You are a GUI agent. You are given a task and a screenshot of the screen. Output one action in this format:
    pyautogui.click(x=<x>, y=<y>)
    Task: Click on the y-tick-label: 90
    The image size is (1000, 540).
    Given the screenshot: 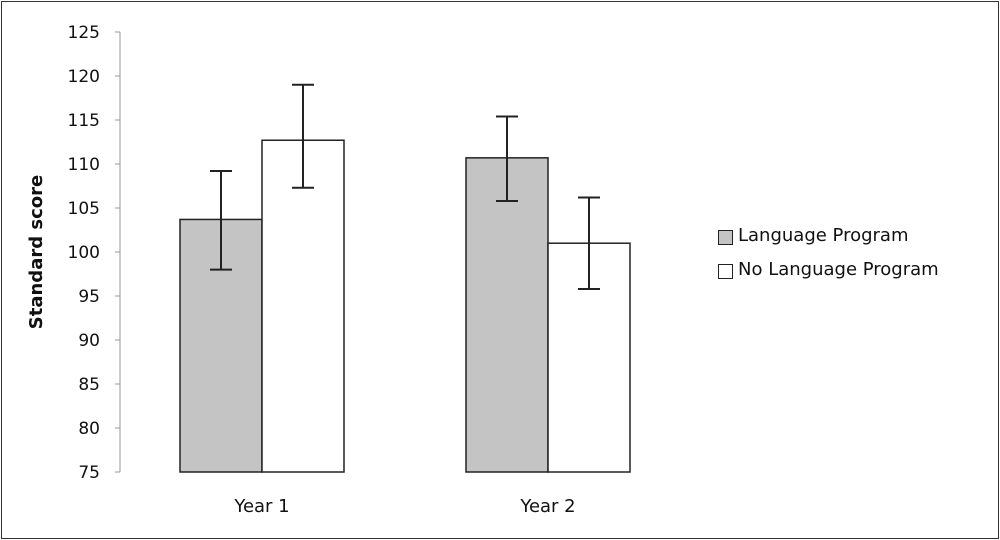 What is the action you would take?
    pyautogui.click(x=89, y=341)
    